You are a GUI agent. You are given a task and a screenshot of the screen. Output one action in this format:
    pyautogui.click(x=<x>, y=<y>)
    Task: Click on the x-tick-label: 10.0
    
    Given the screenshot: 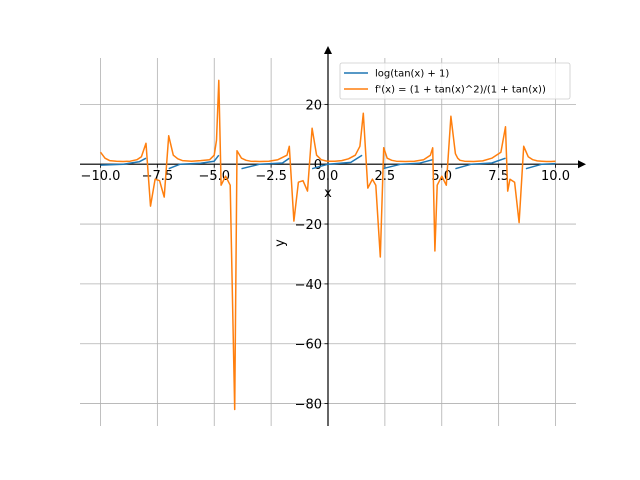 What is the action you would take?
    pyautogui.click(x=555, y=176)
    